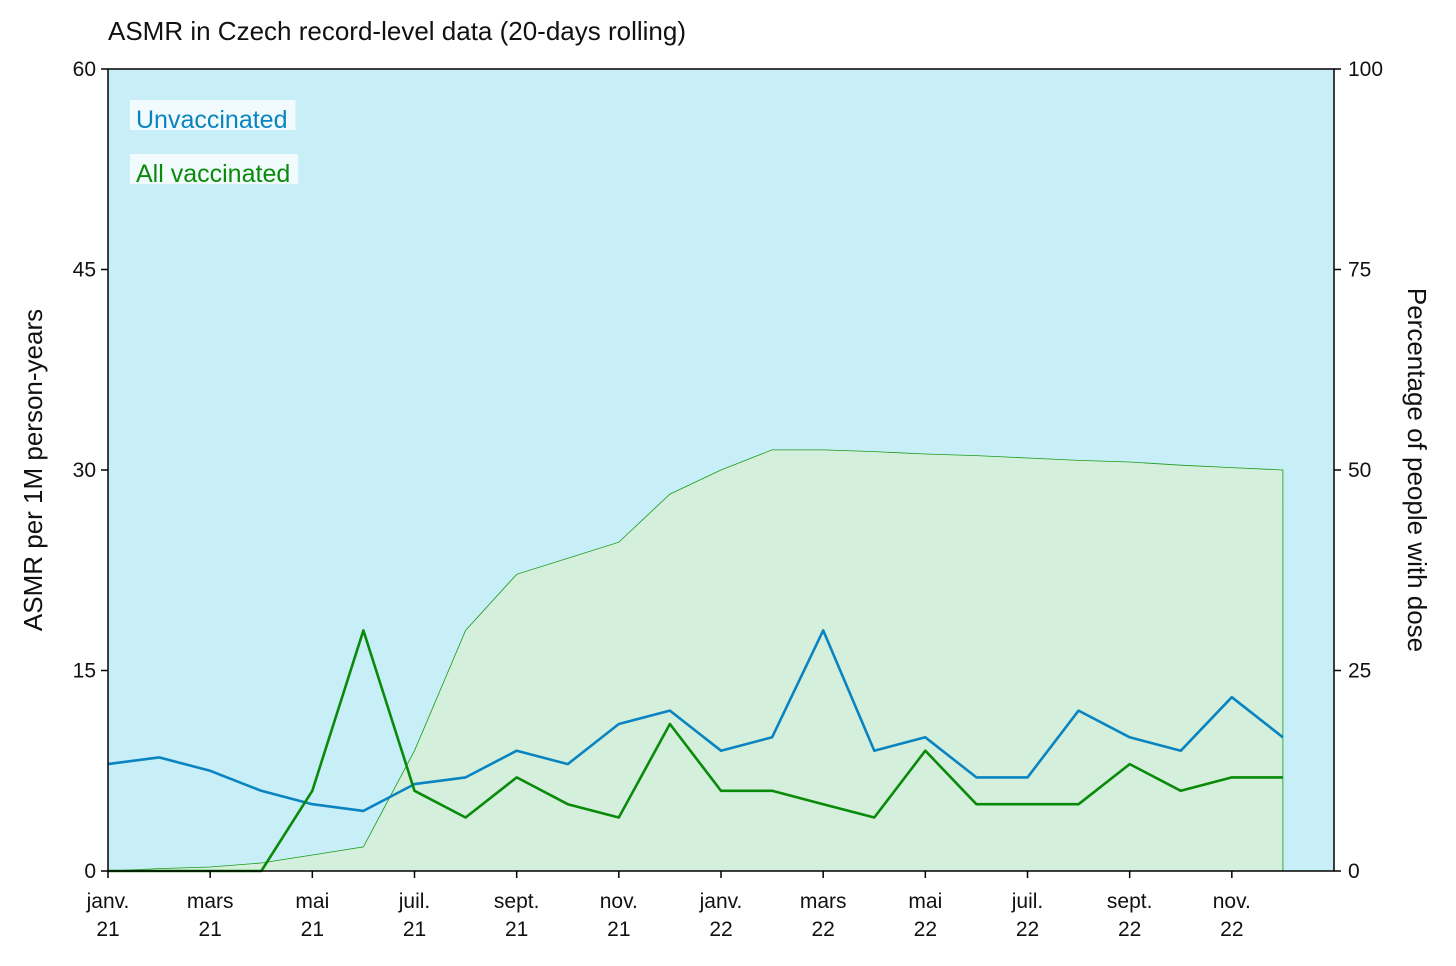 The height and width of the screenshot is (966, 1456). Describe the element at coordinates (84, 470) in the screenshot. I see `y-tick-label: 30` at that location.